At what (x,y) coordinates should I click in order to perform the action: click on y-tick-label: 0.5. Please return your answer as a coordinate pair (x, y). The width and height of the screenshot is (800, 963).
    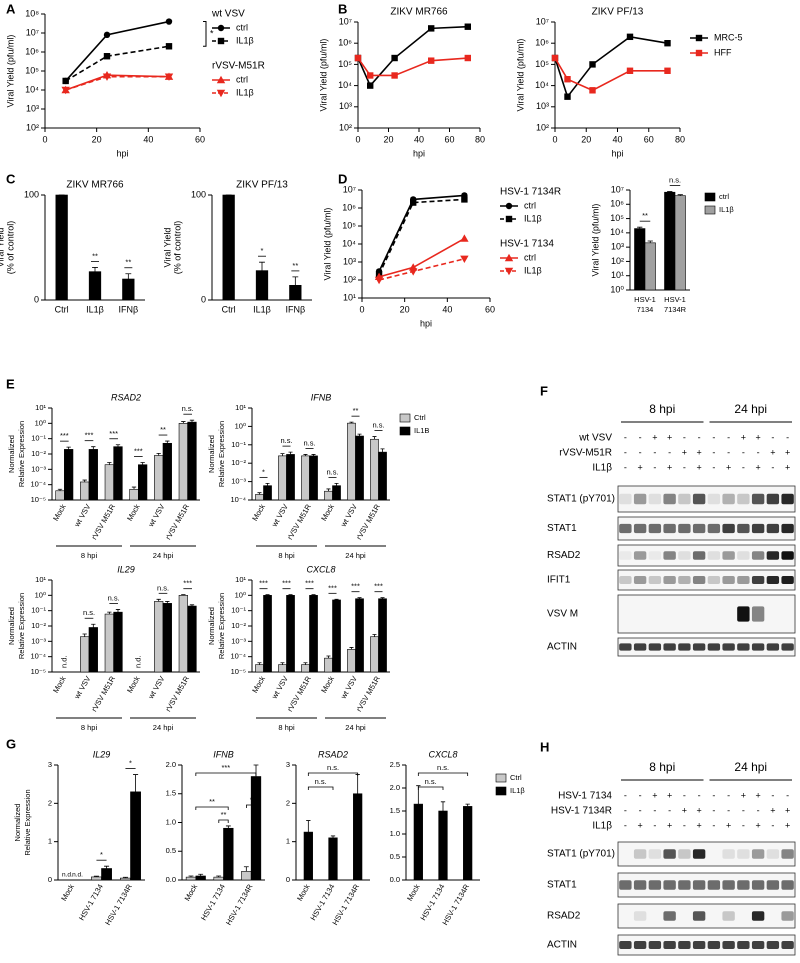
    Looking at the image, I should click on (395, 856).